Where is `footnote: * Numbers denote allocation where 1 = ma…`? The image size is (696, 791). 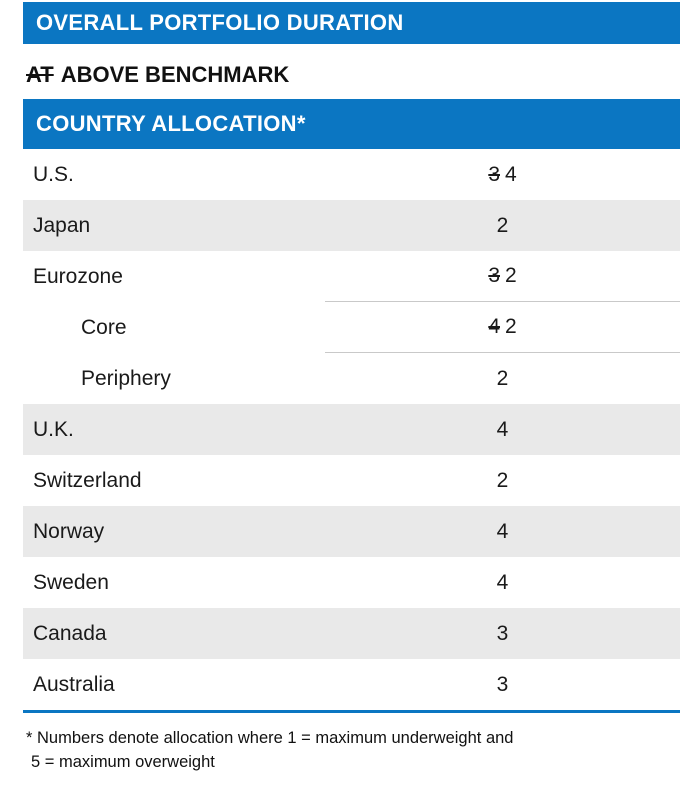
footnote: * Numbers denote allocation where 1 = ma… is located at coordinates (351, 750).